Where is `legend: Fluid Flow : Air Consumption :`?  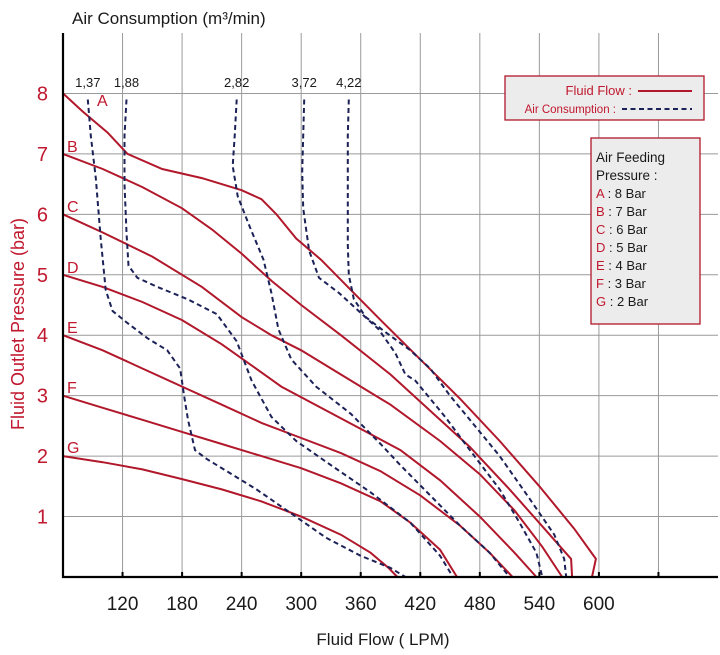
legend: Fluid Flow : Air Consumption : is located at coordinates (604, 98).